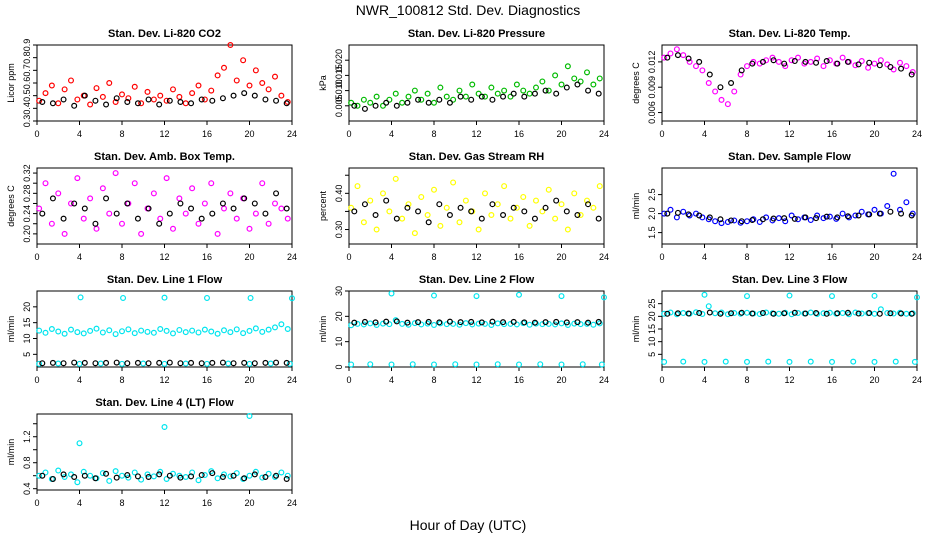 The width and height of the screenshot is (936, 540). Describe the element at coordinates (339, 230) in the screenshot. I see `y-tick-label: 0.30` at that location.